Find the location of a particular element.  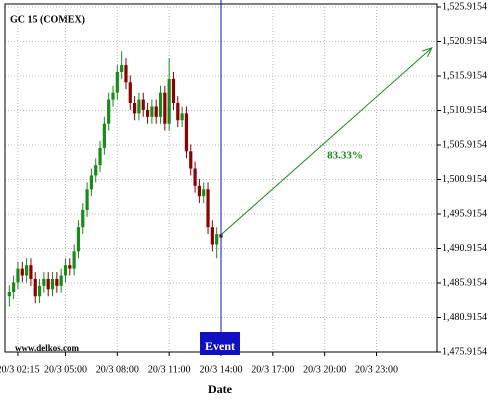

y-tick-label: 1,525.9154 is located at coordinates (464, 6).